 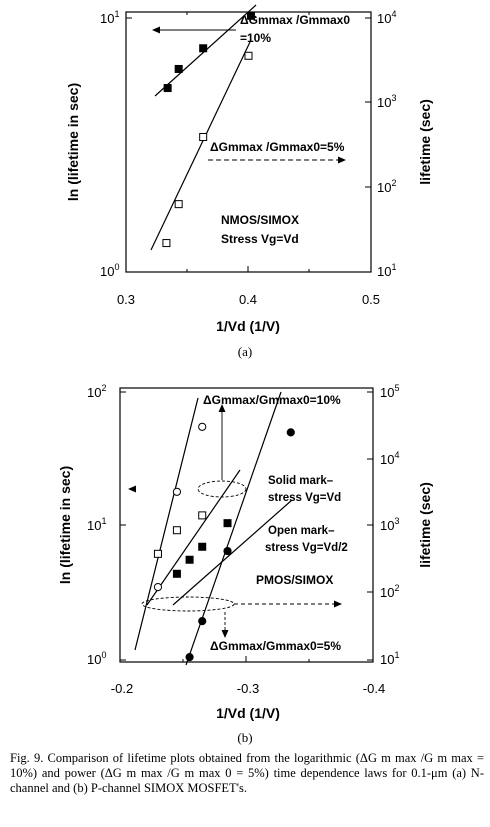 What do you see at coordinates (225, 634) in the screenshot?
I see `down-arrowhead` at bounding box center [225, 634].